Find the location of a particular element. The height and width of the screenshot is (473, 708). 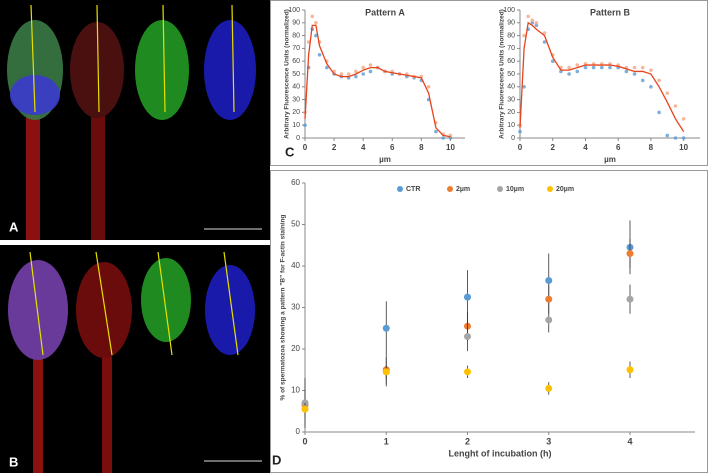

legend-label: CTR is located at coordinates (413, 189).